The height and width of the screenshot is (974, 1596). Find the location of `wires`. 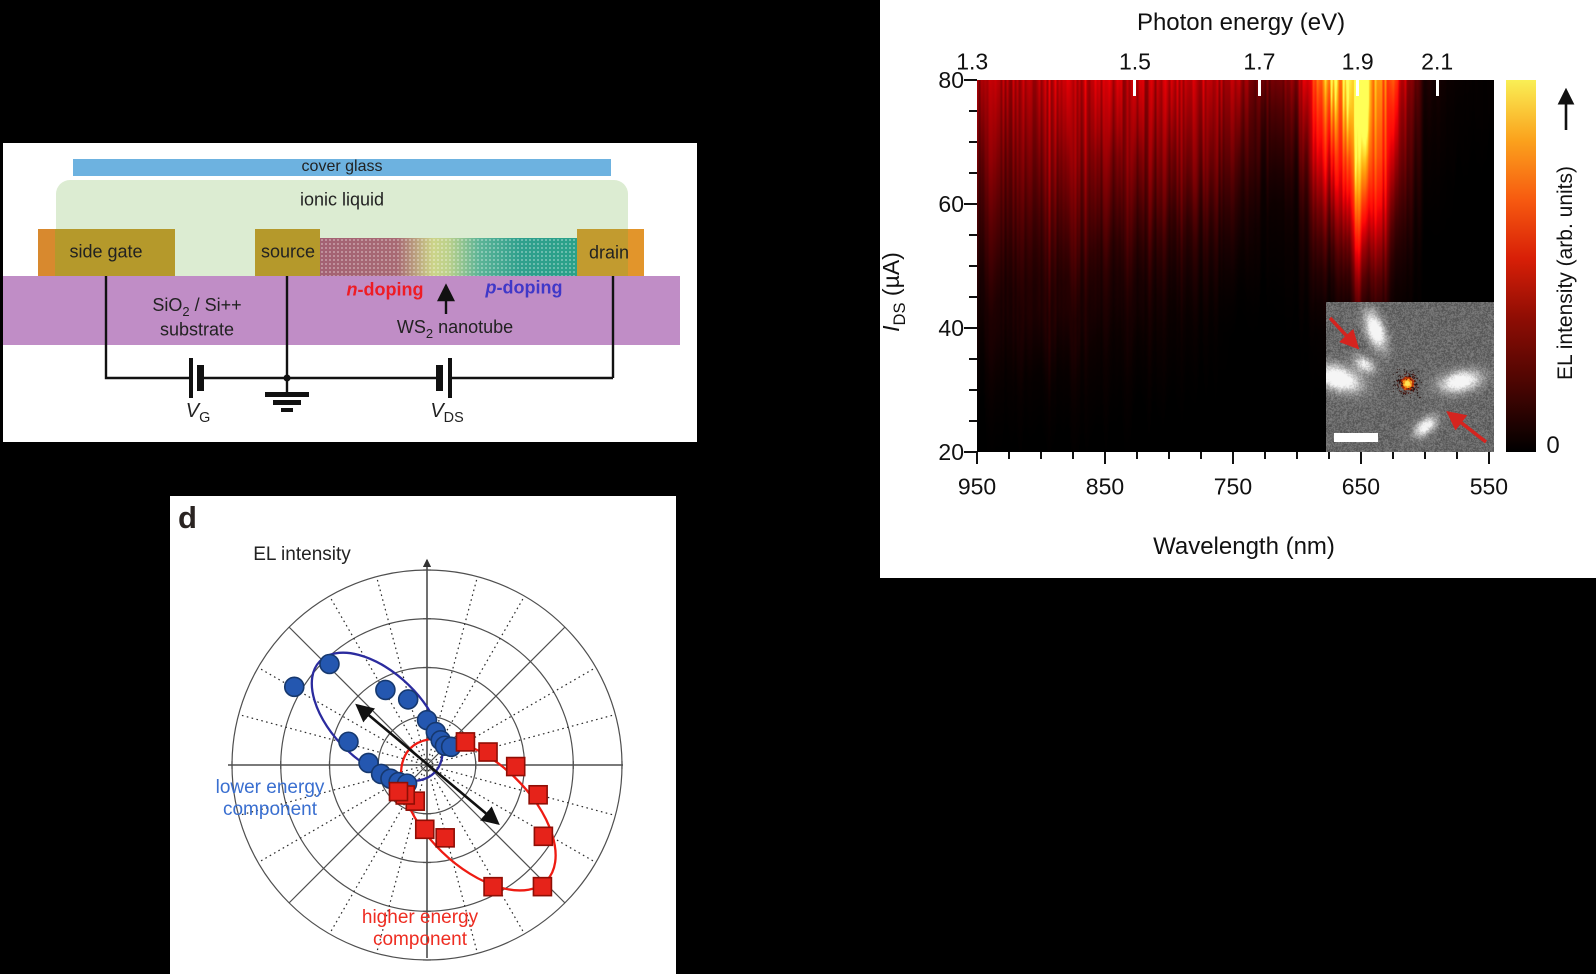

wires is located at coordinates (359, 334).